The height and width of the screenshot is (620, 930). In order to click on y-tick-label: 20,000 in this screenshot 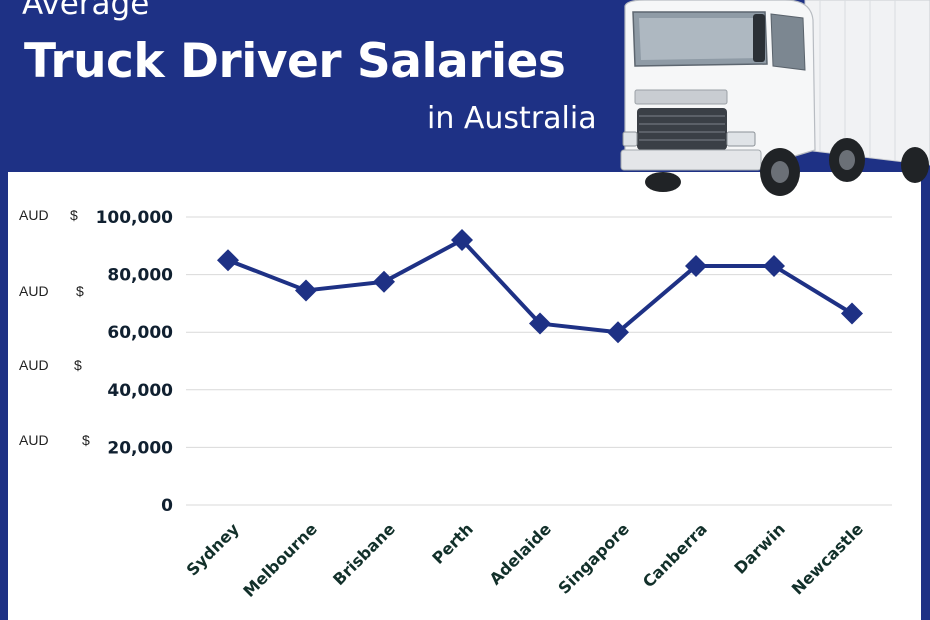, I will do `click(140, 448)`.